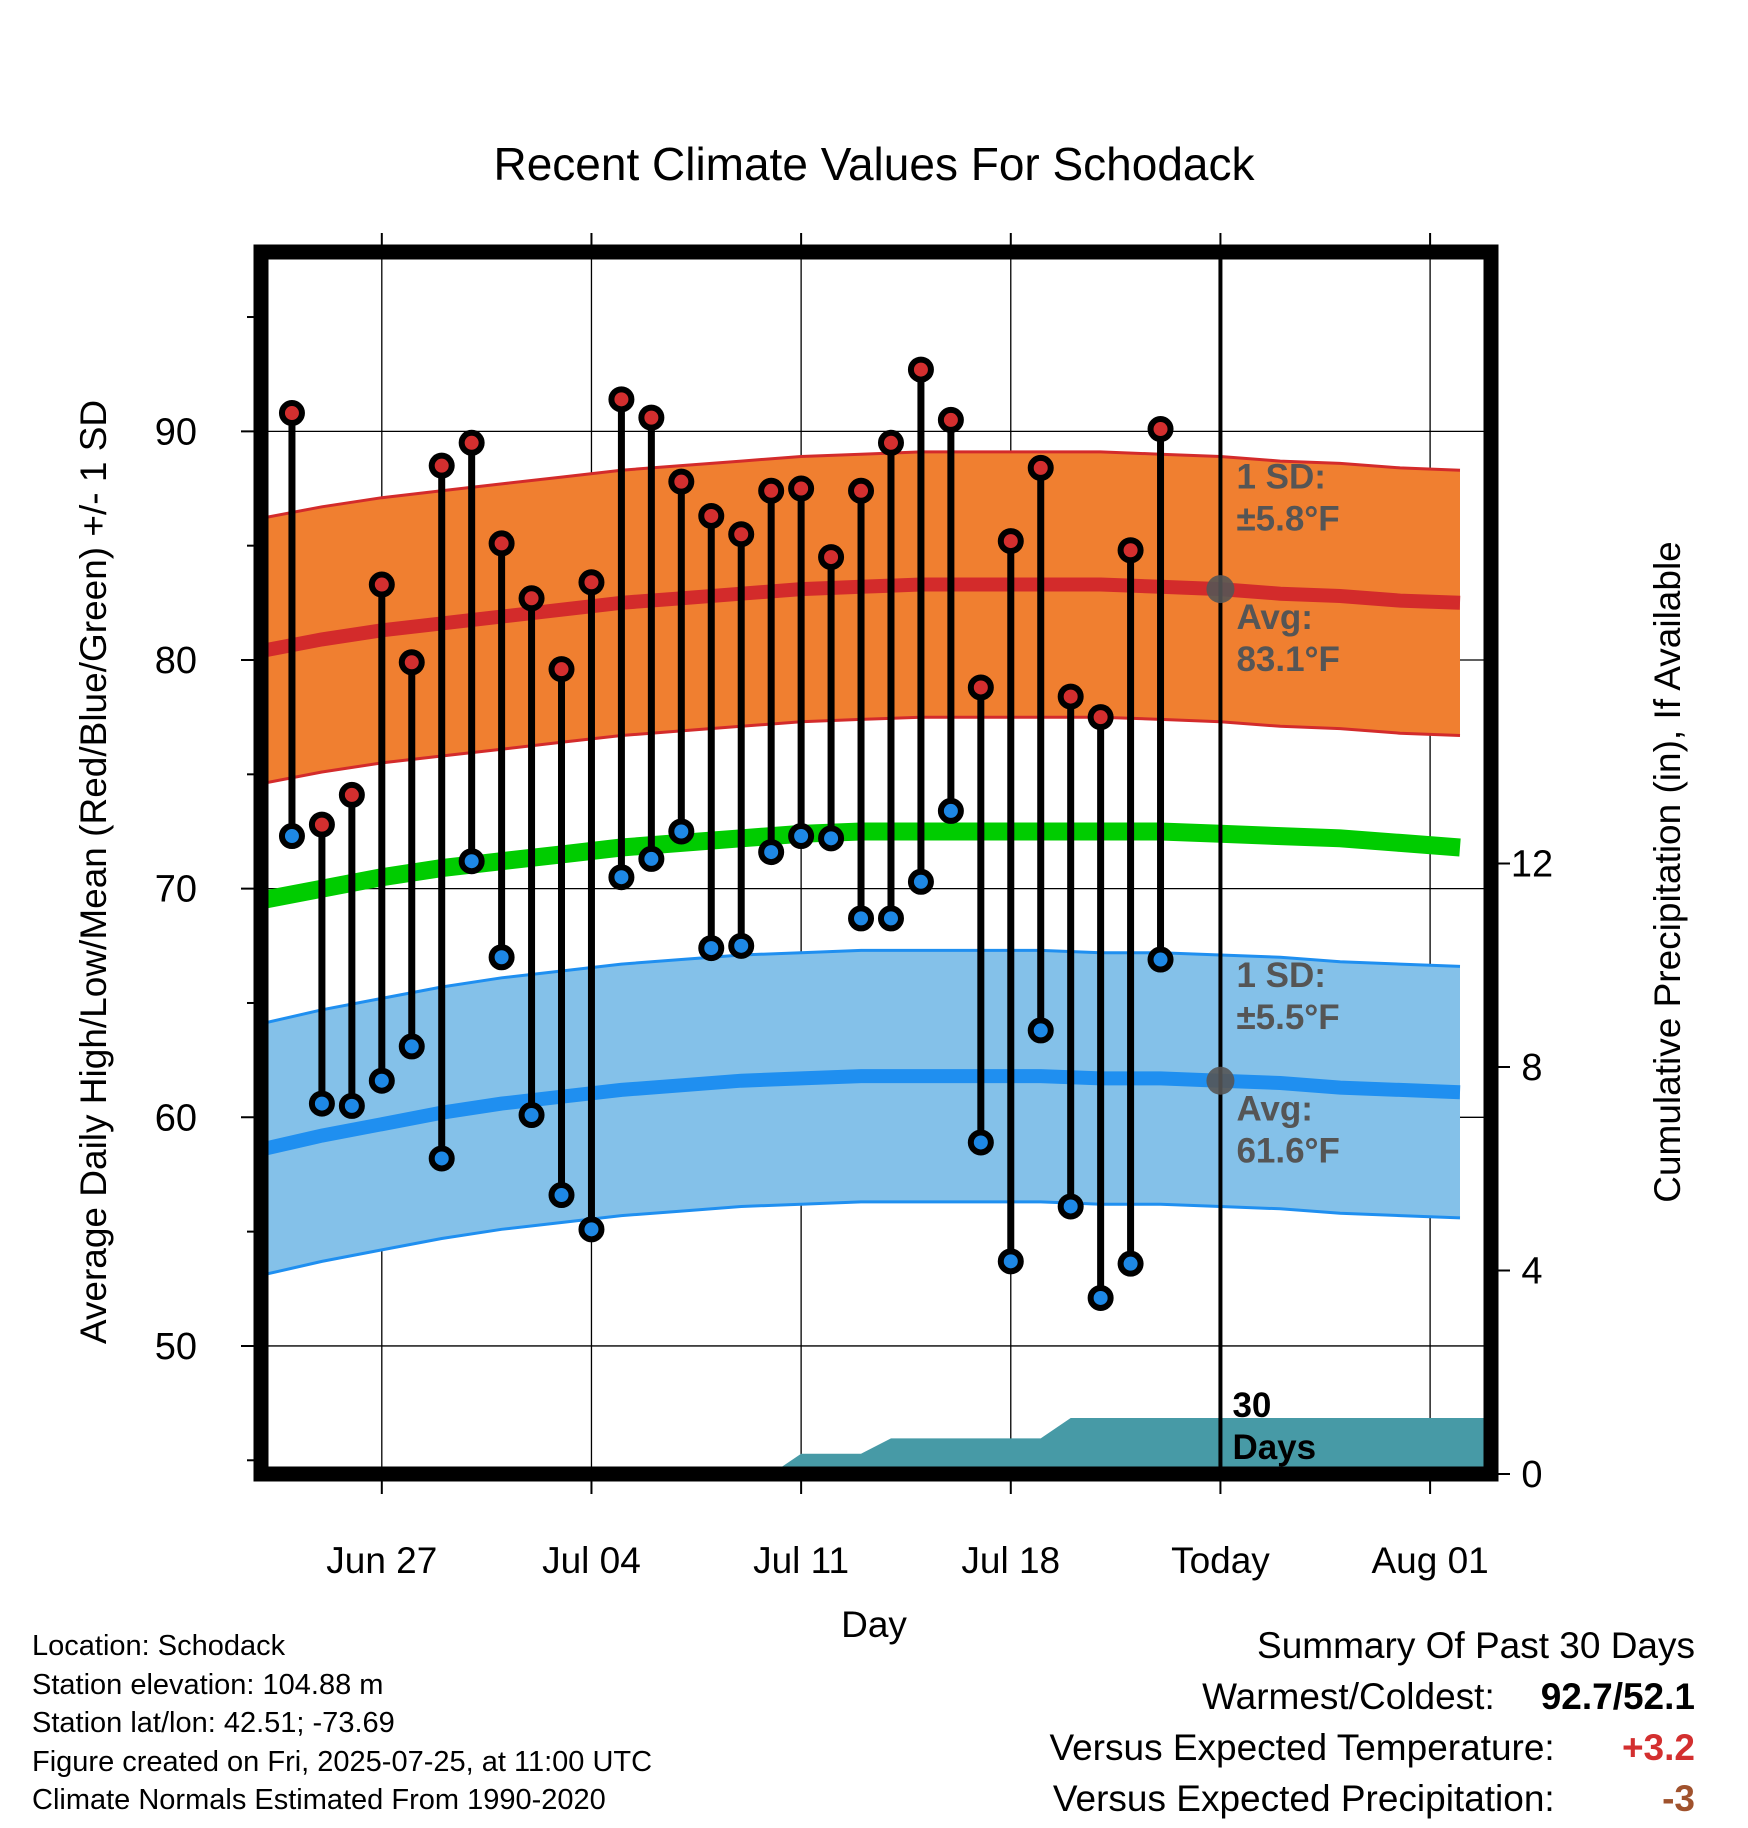  What do you see at coordinates (1251, 1405) in the screenshot?
I see `days-count: 30` at bounding box center [1251, 1405].